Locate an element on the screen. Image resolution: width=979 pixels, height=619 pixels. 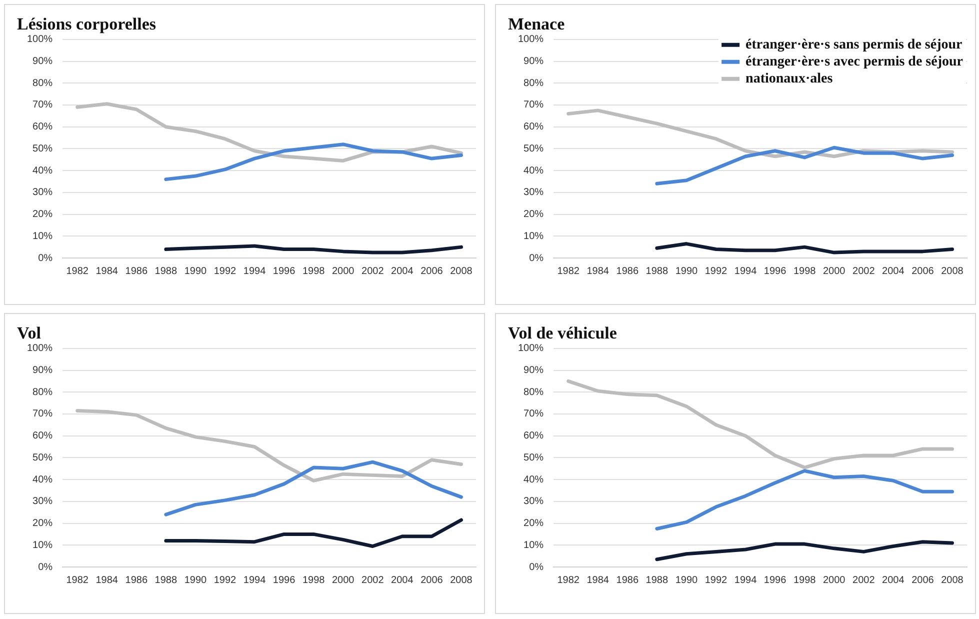
chart-title: Vol de véhicule is located at coordinates (563, 333).